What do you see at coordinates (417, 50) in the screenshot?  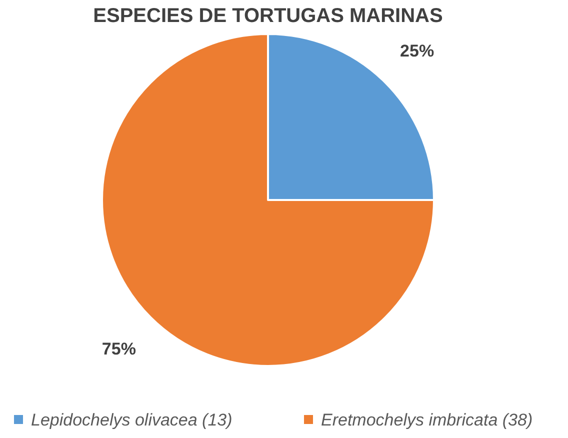 I see `data-label: 25%` at bounding box center [417, 50].